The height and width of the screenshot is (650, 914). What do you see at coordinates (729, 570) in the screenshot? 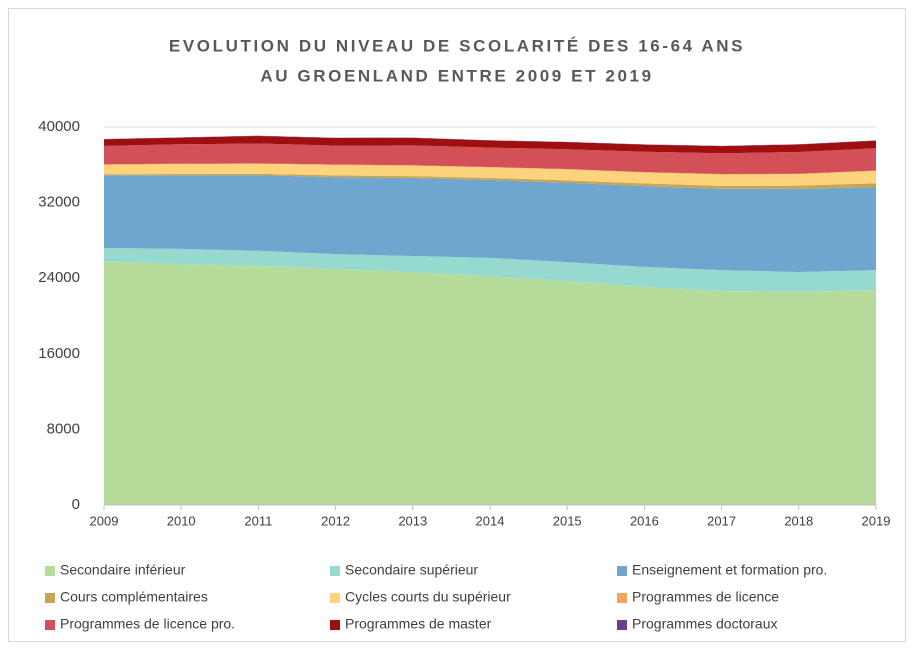
I see `legend-label: Enseignement et formation pro.` at bounding box center [729, 570].